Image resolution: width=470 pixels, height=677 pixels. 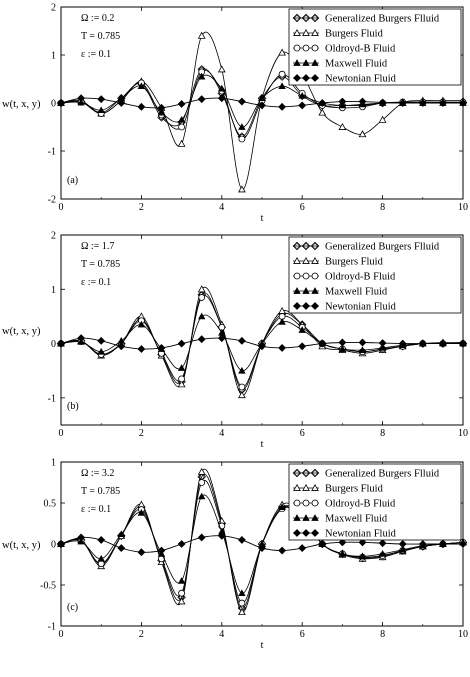 I want to click on legend-label: Burgers Fluid, so click(x=354, y=34).